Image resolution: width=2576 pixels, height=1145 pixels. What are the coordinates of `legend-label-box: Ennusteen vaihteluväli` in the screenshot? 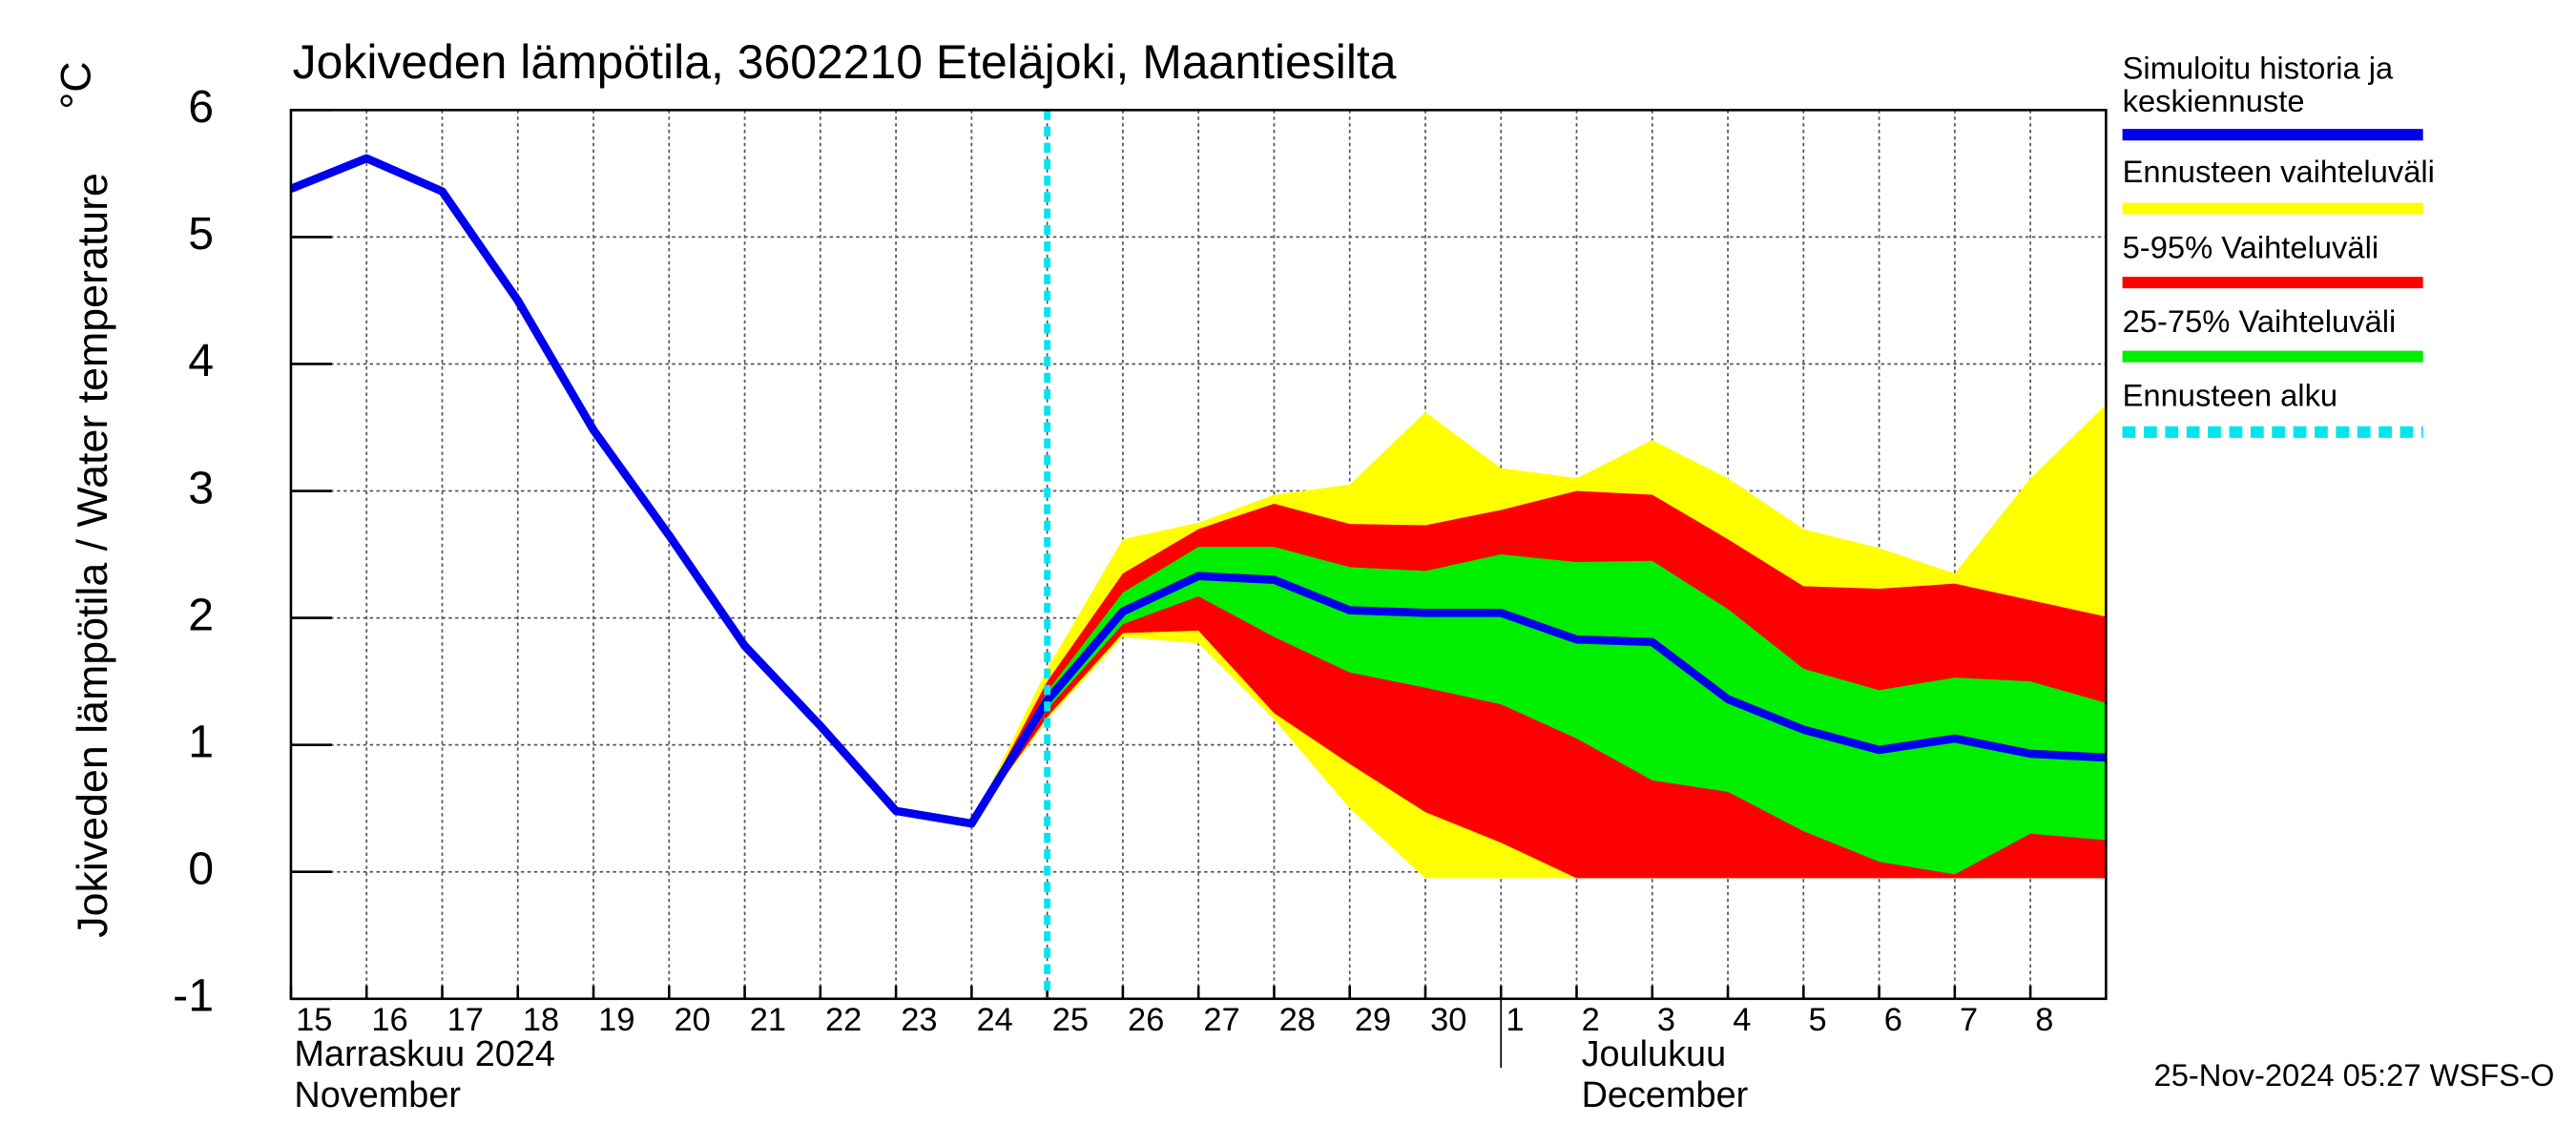 It's located at (2278, 174).